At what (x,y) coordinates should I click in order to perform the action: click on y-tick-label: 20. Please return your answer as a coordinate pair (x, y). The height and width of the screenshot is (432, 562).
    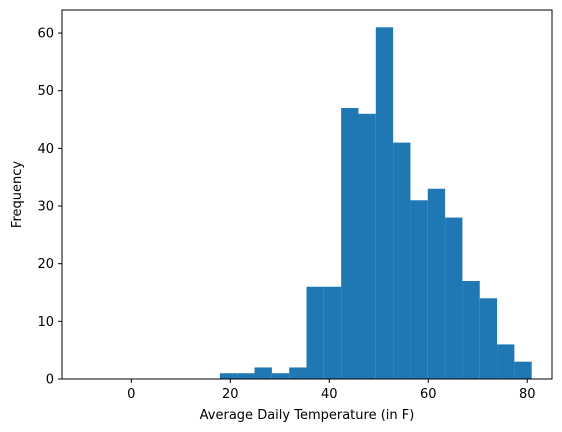
    Looking at the image, I should click on (45, 264).